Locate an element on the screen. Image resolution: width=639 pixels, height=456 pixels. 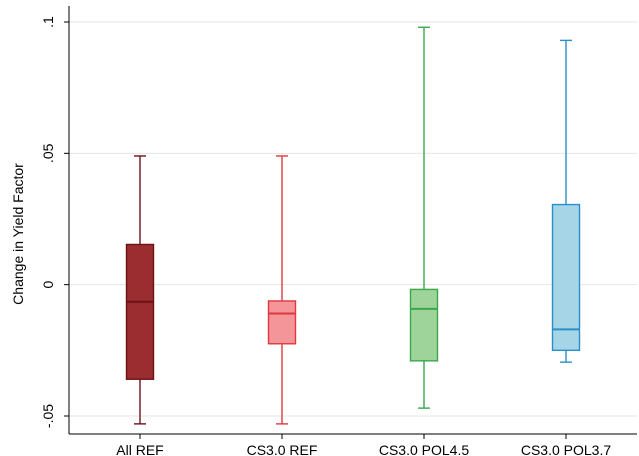
y-axis-title: Change in Yield Factor is located at coordinates (18, 234).